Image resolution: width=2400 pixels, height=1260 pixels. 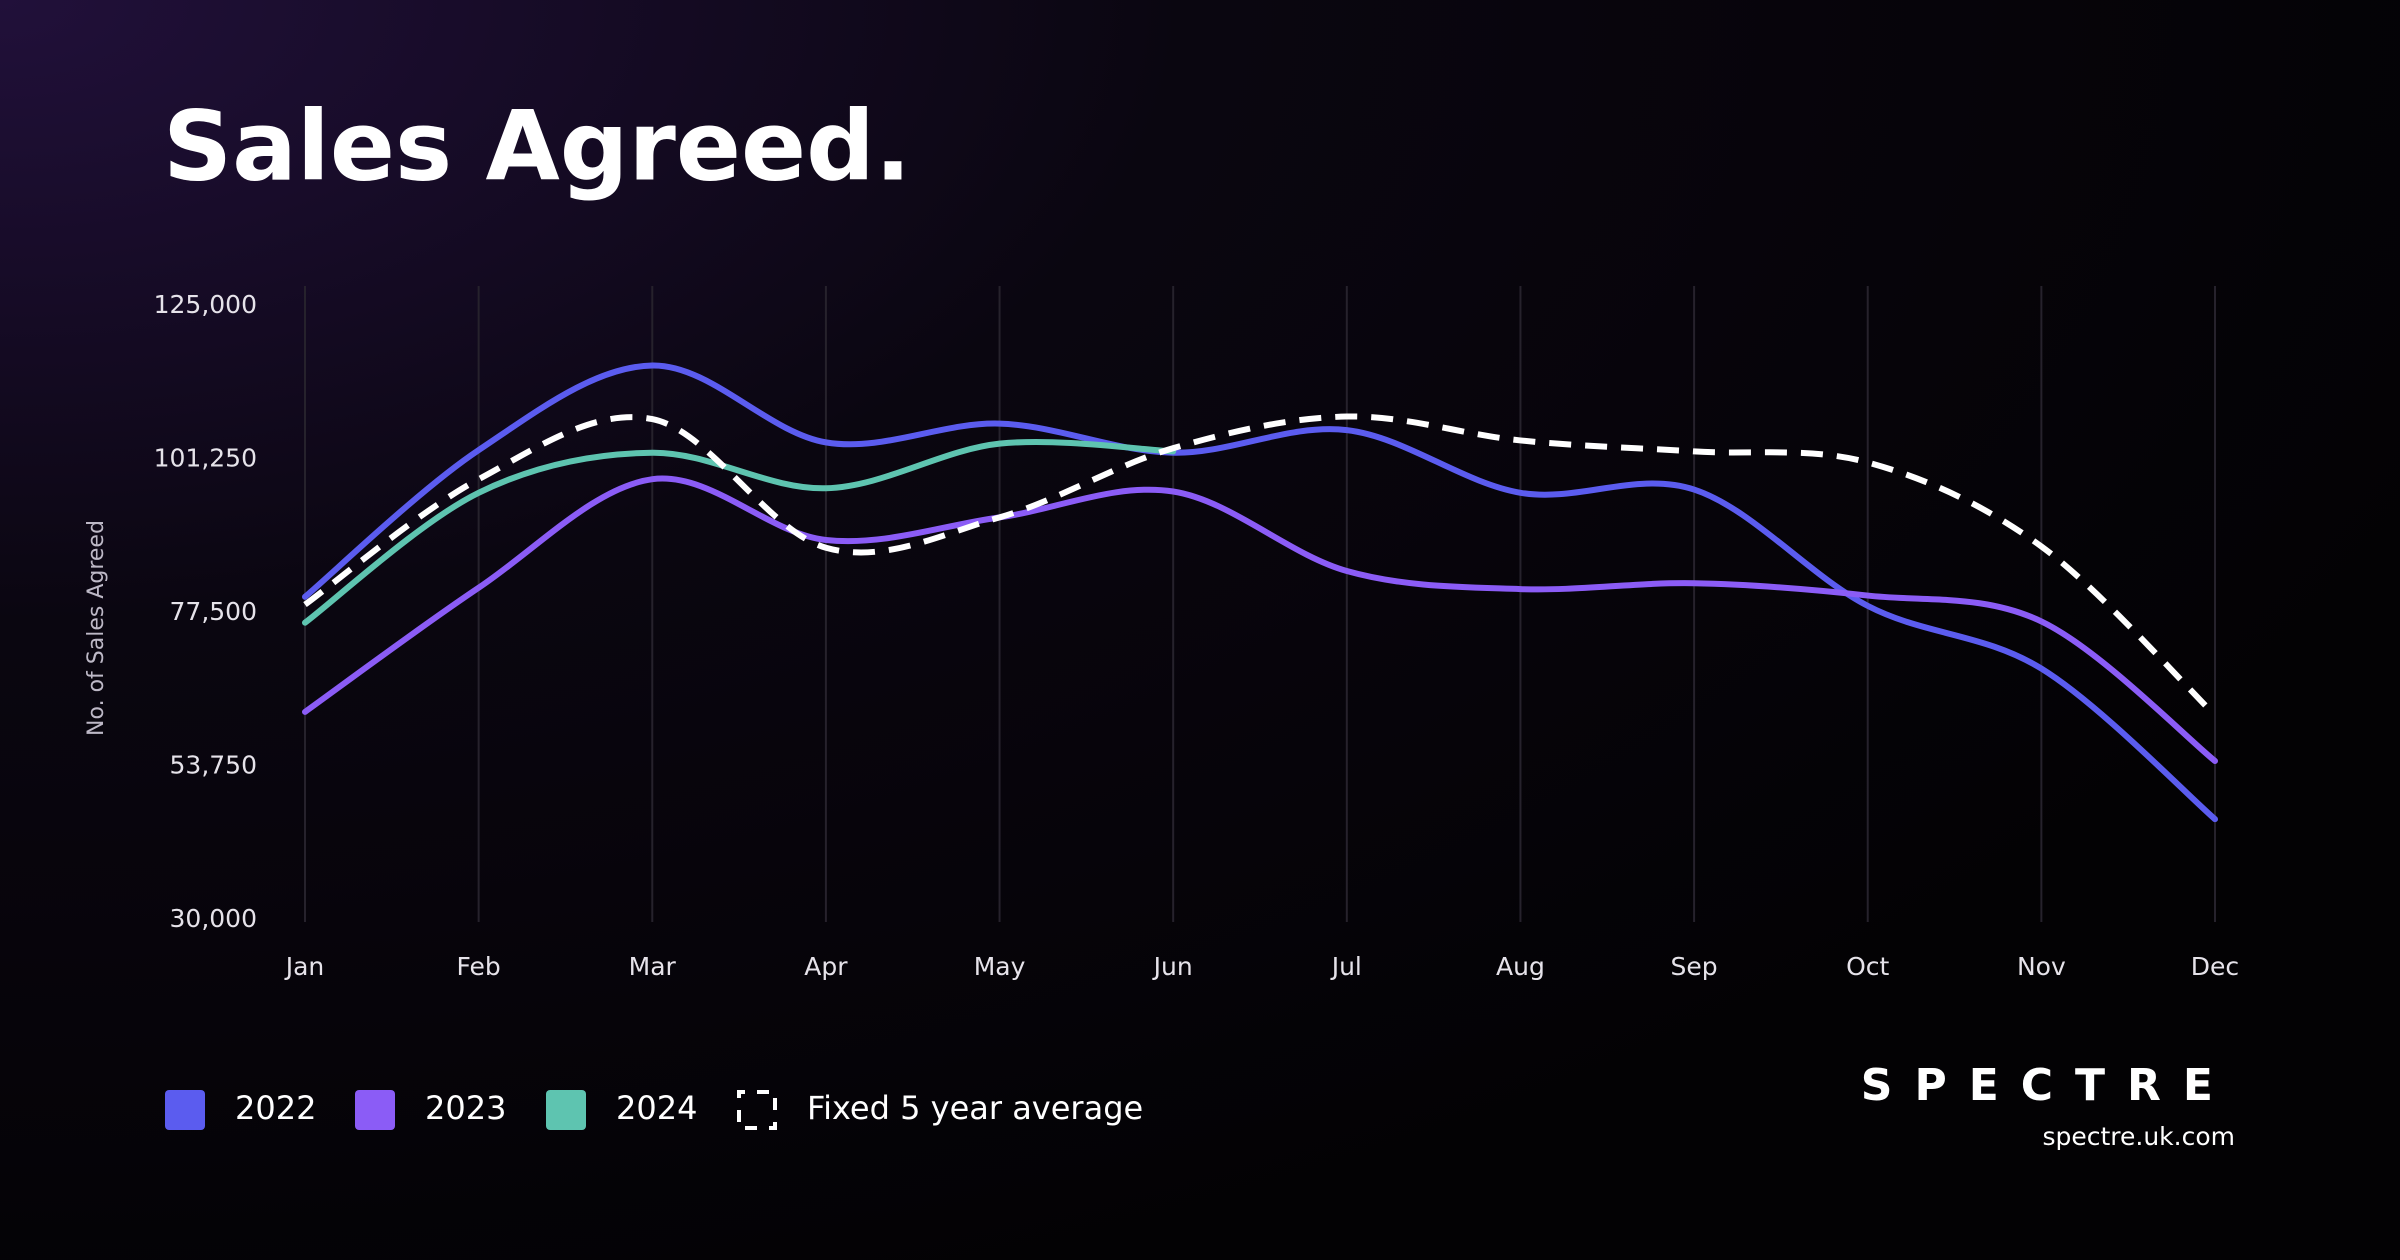 What do you see at coordinates (2048, 1085) in the screenshot?
I see `brand-logo: SPECTRE` at bounding box center [2048, 1085].